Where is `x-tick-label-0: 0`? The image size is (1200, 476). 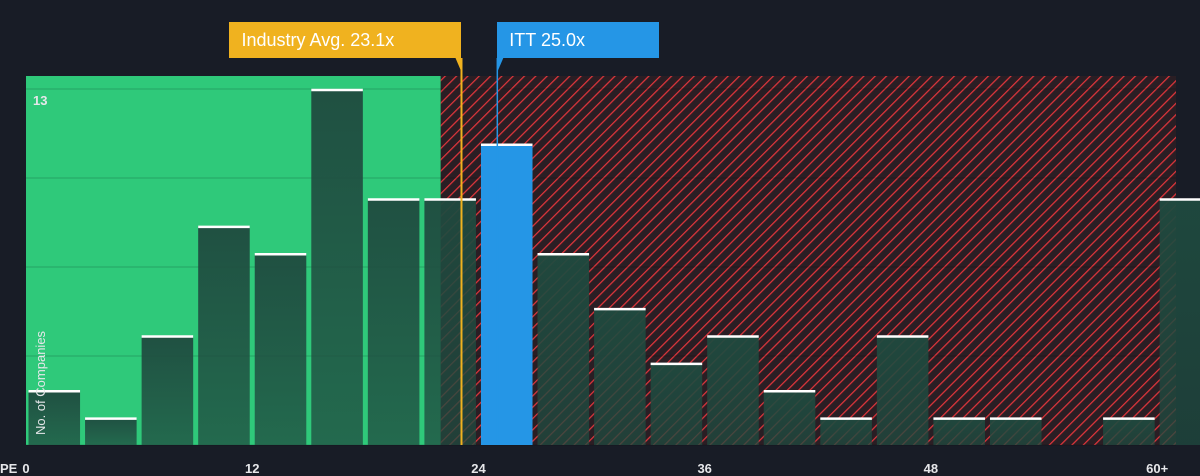 x-tick-label-0: 0 is located at coordinates (25, 468).